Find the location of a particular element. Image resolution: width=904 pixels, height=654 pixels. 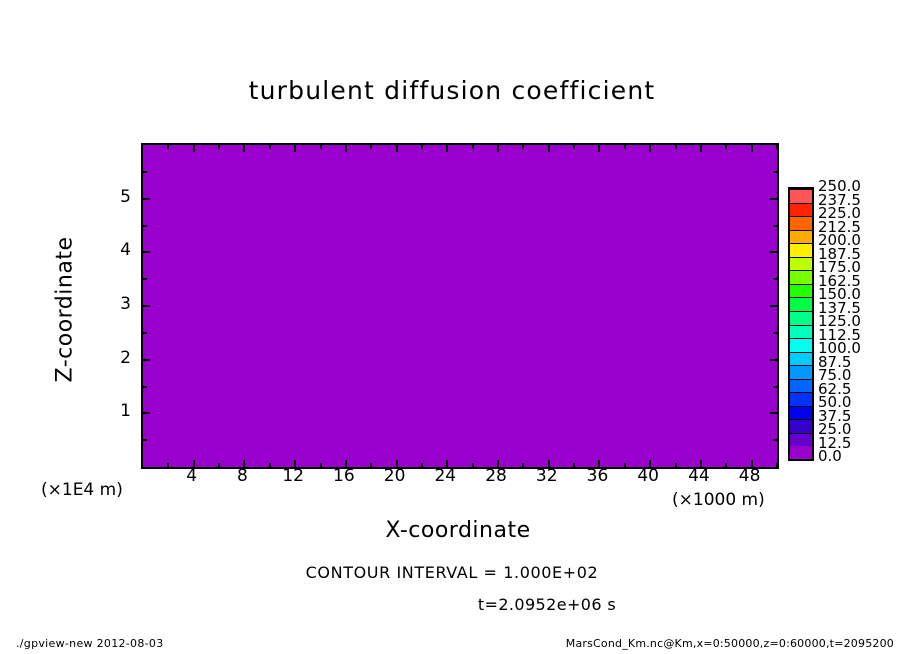

y-axis-tick-label: 4 is located at coordinates (125, 250).